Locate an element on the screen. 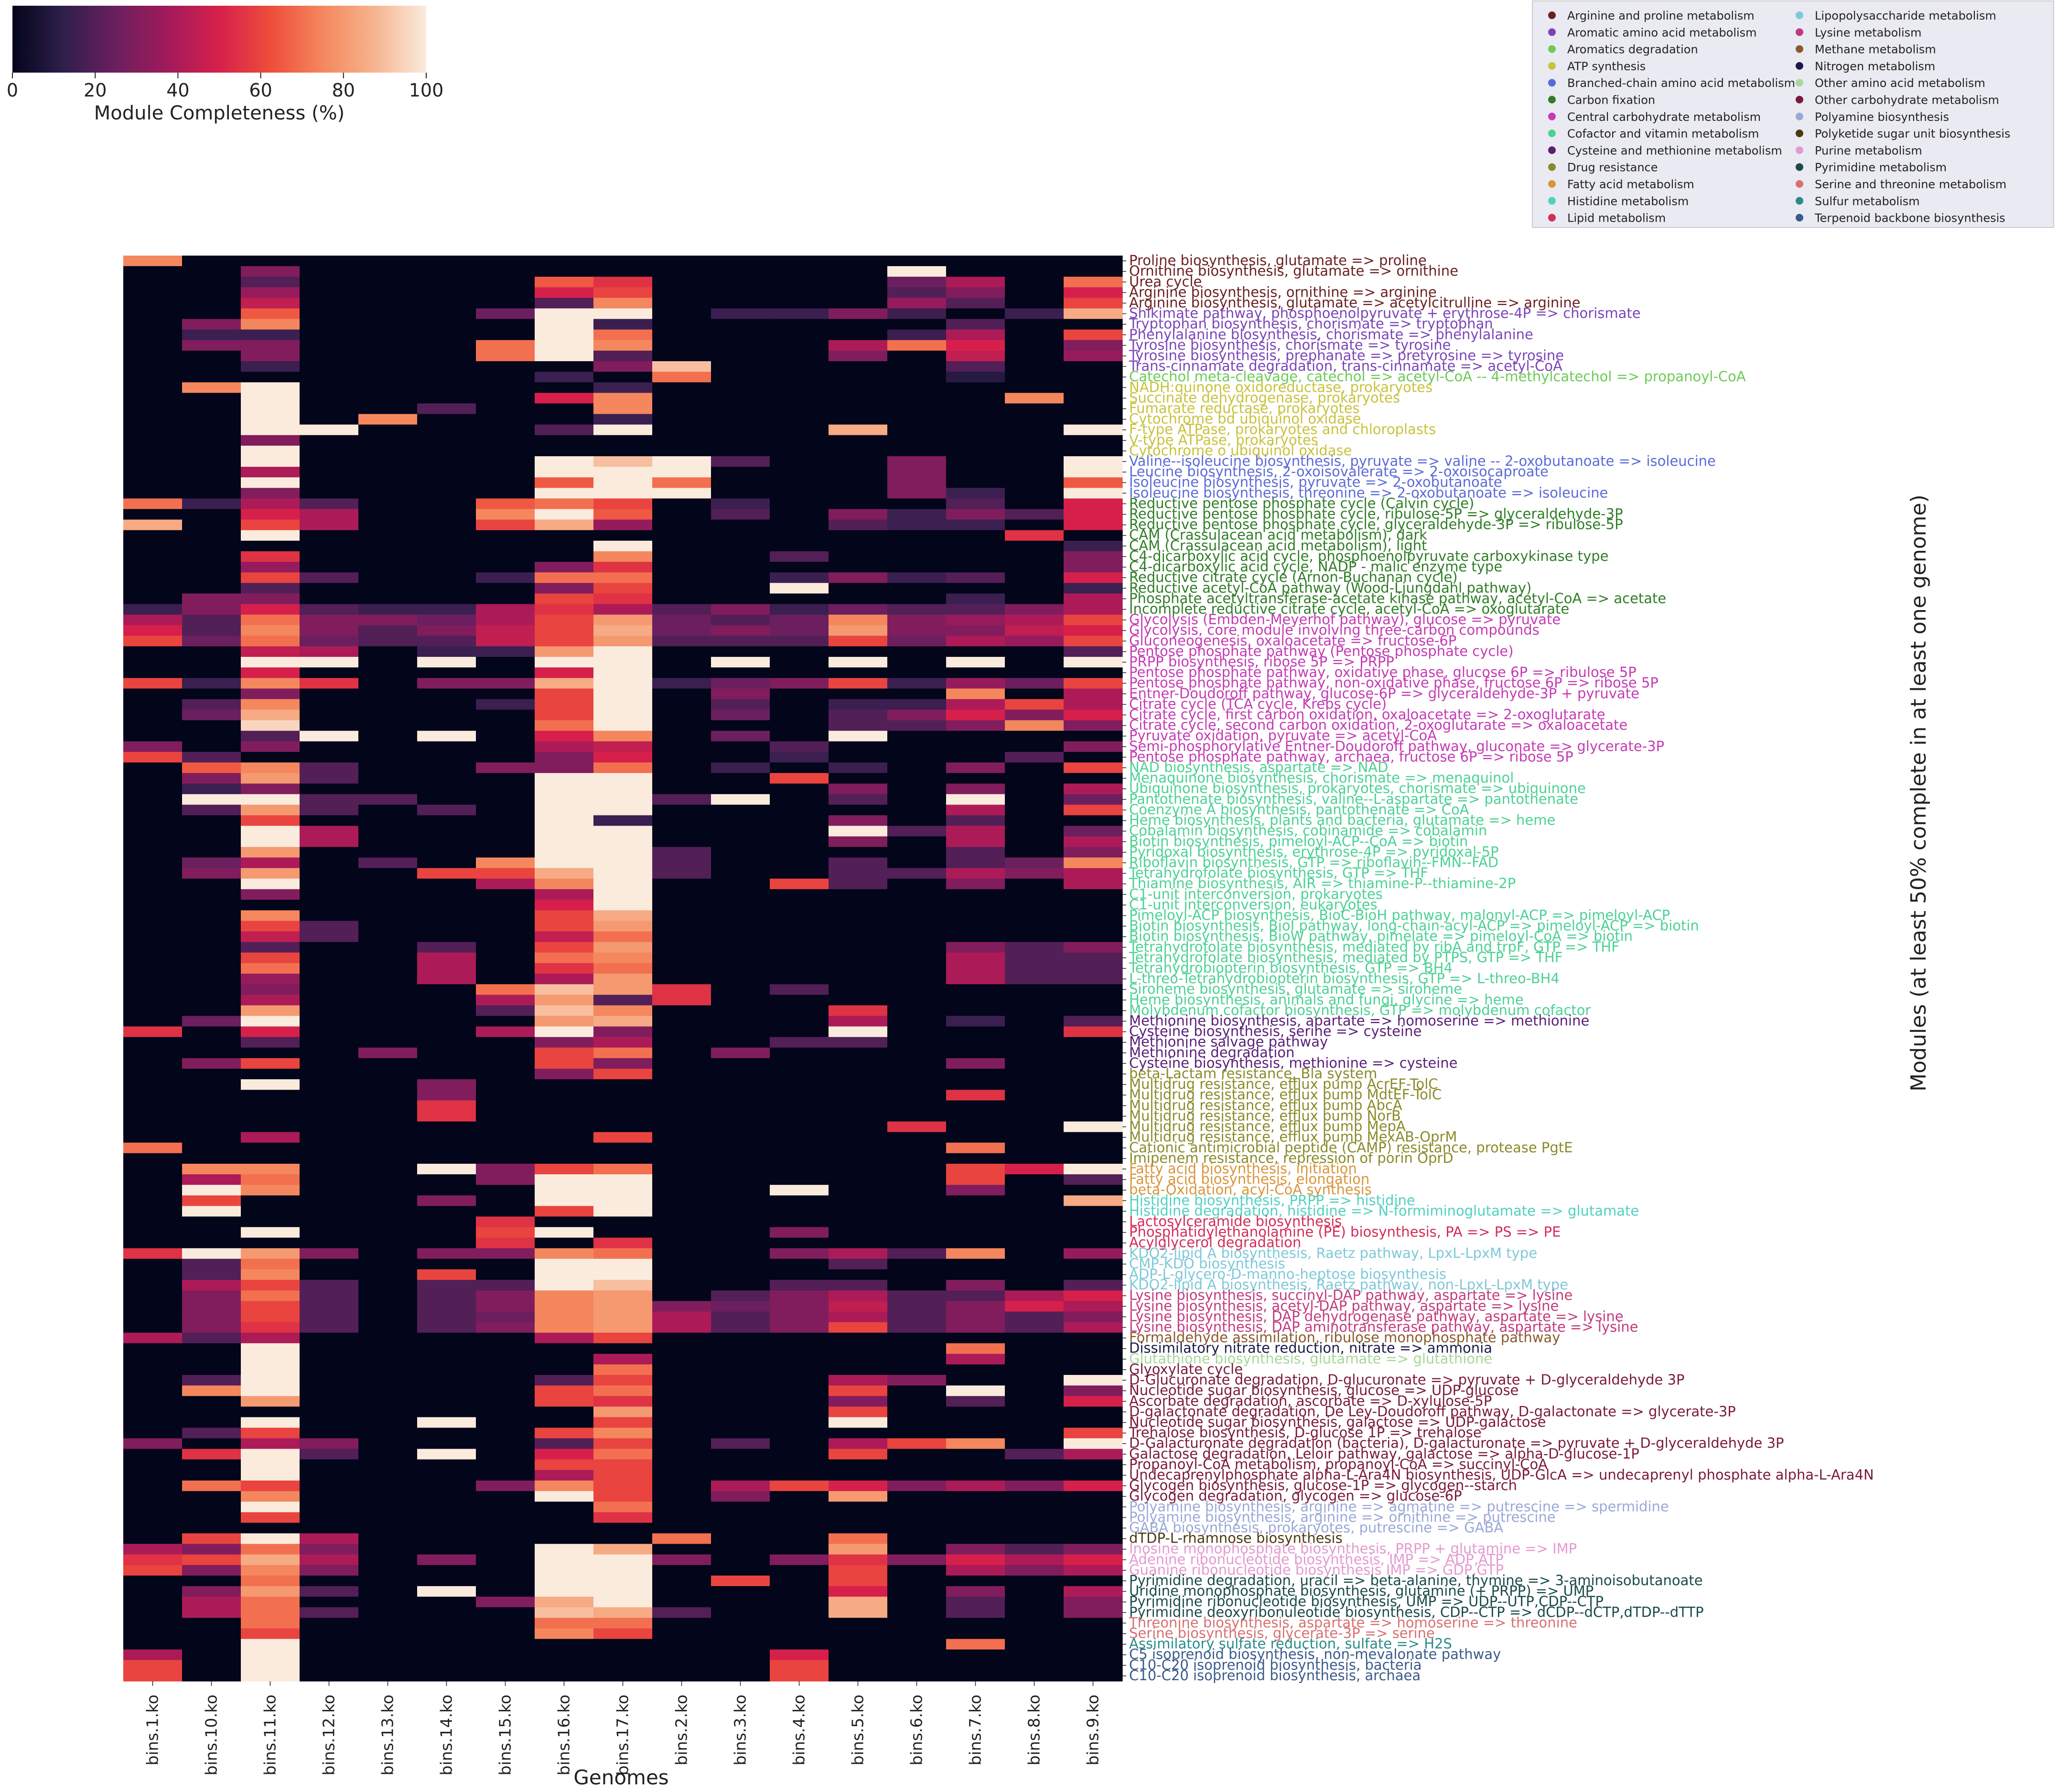 The width and height of the screenshot is (2057, 1792). legend-label: Branched-chain amino acid metabolism is located at coordinates (1681, 83).